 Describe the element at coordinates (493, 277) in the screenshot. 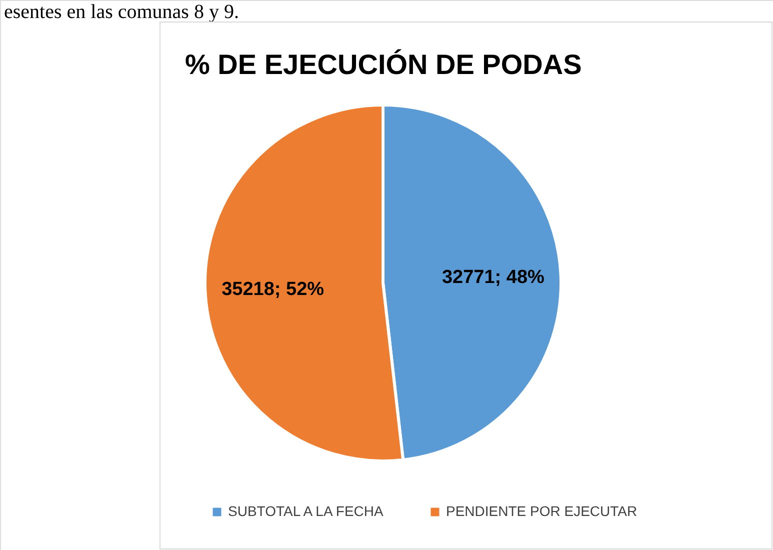

I see `data-label: 32771; 48%` at that location.